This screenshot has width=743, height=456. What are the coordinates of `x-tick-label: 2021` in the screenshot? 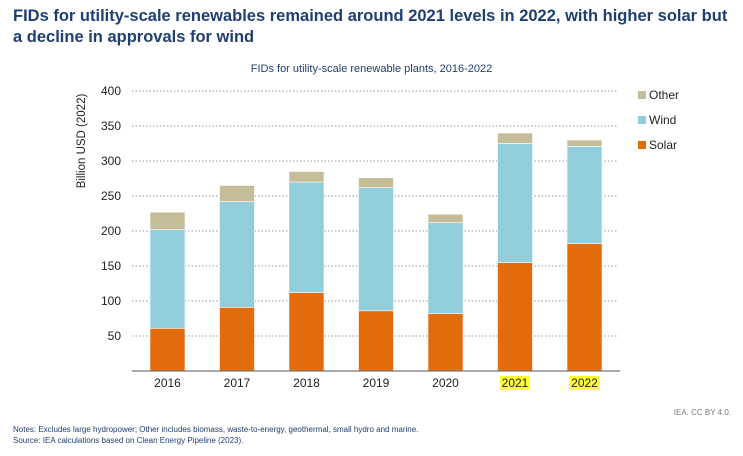 It's located at (515, 383).